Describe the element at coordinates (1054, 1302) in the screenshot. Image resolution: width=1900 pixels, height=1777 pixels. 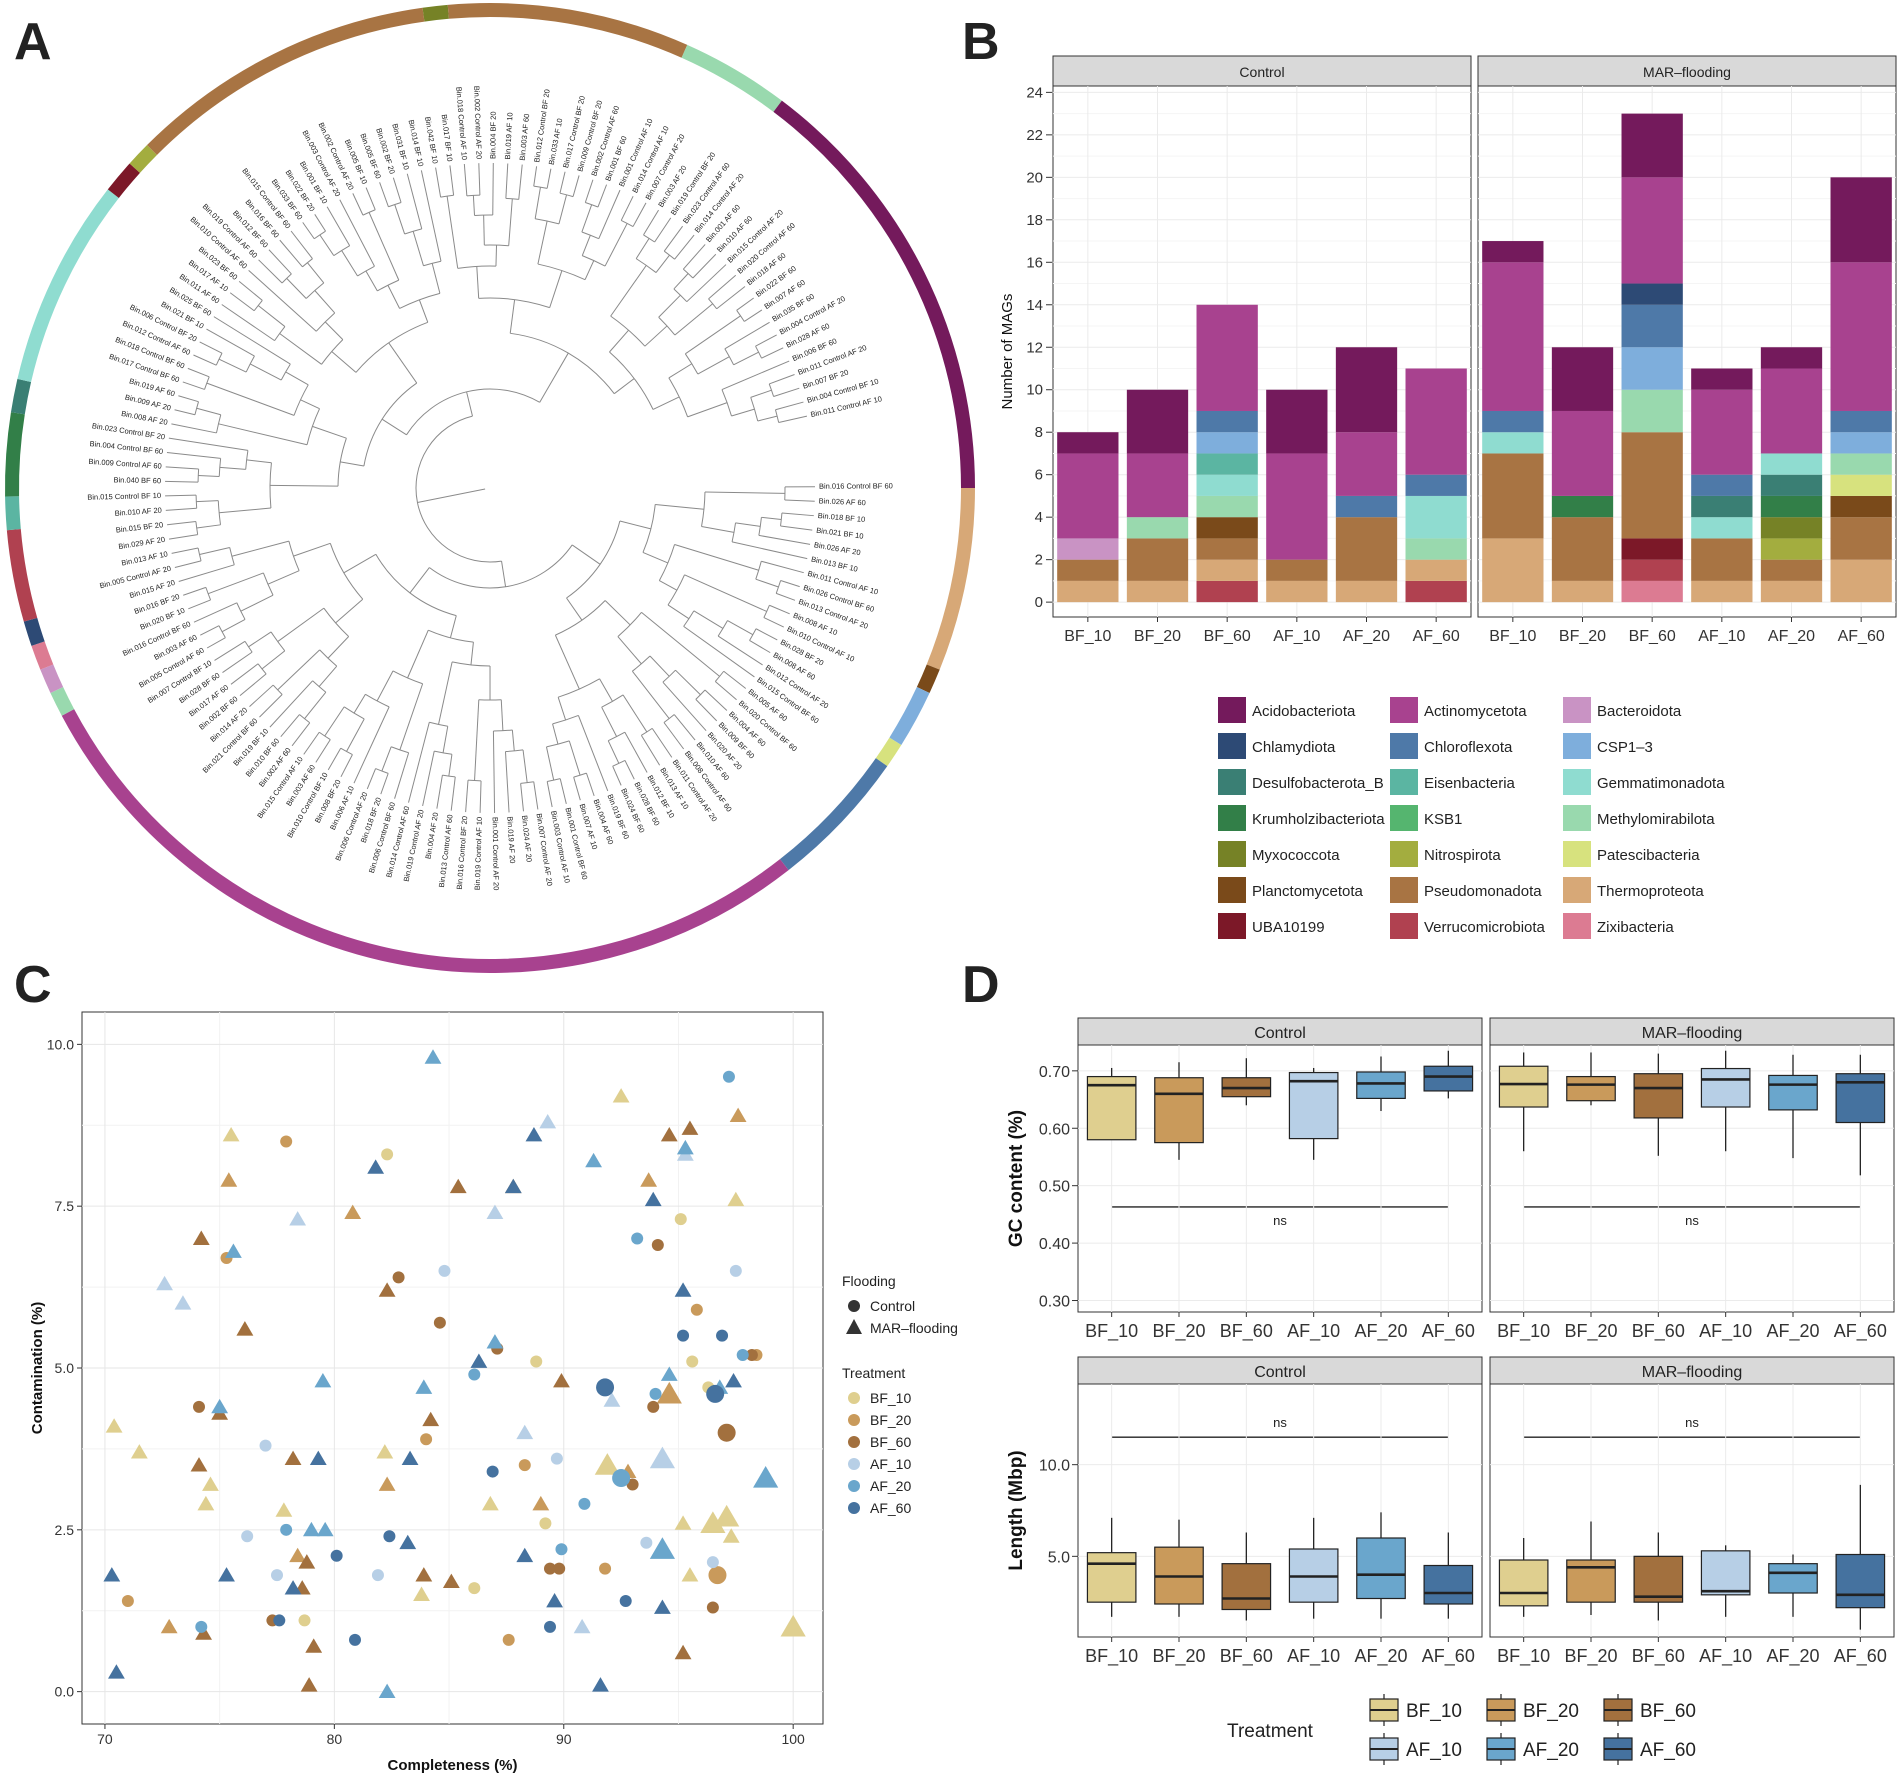
I see `y-tick-label: 0.30` at that location.